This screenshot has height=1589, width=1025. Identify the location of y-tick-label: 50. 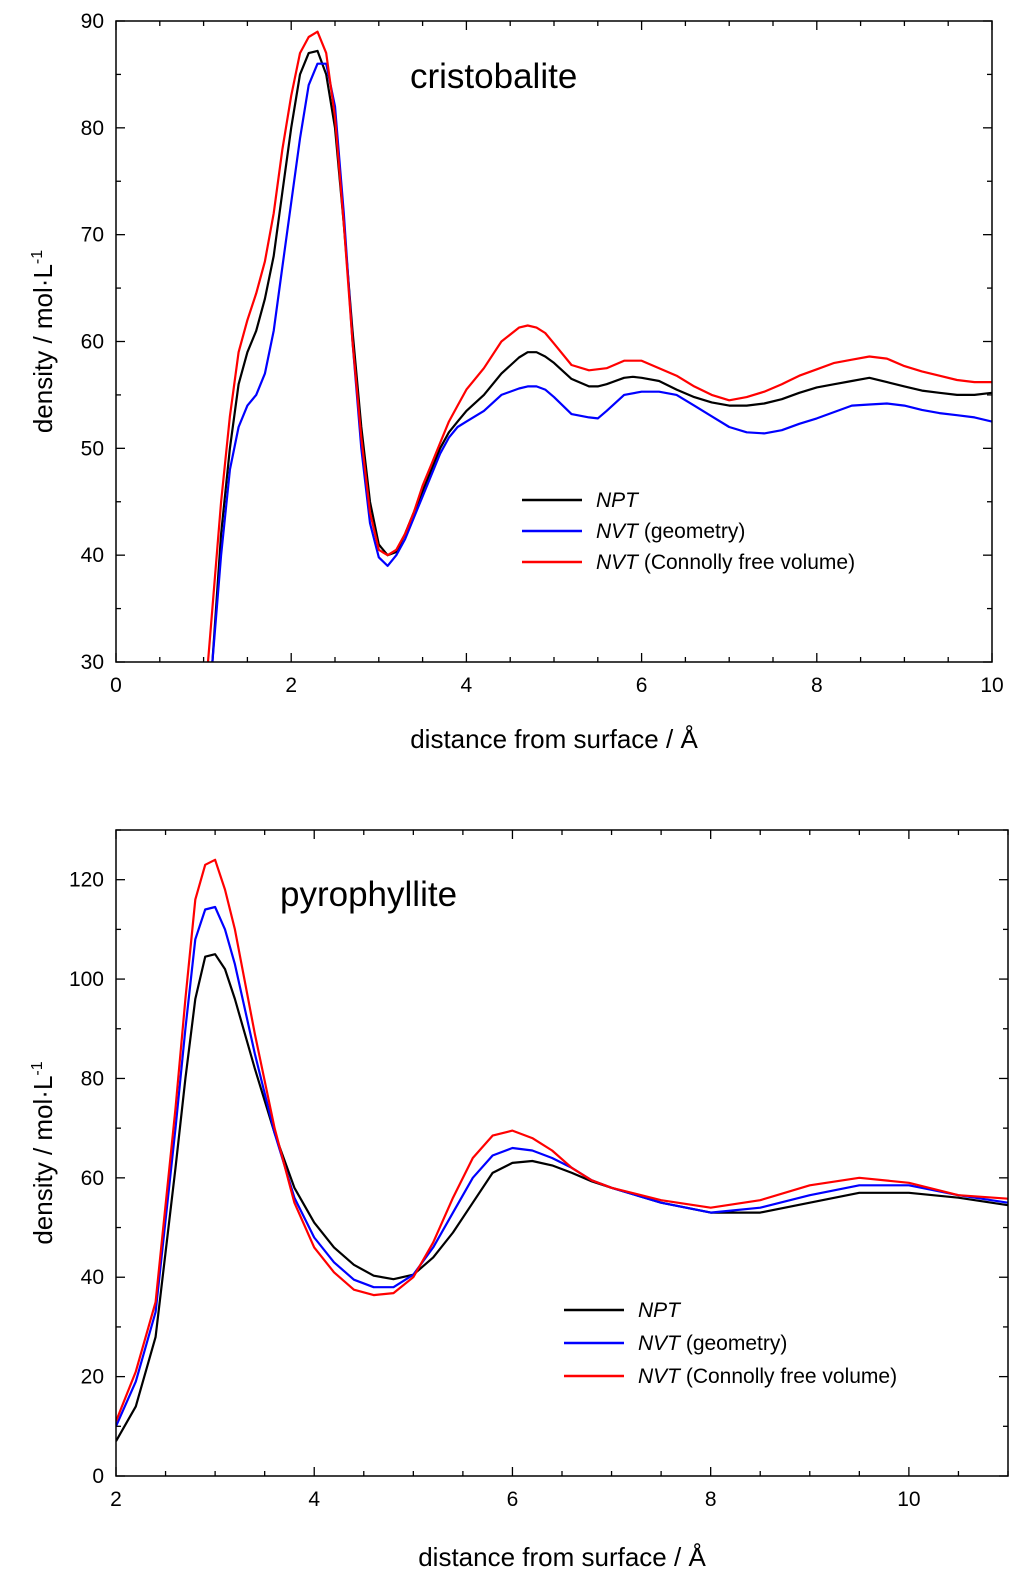
(92, 448).